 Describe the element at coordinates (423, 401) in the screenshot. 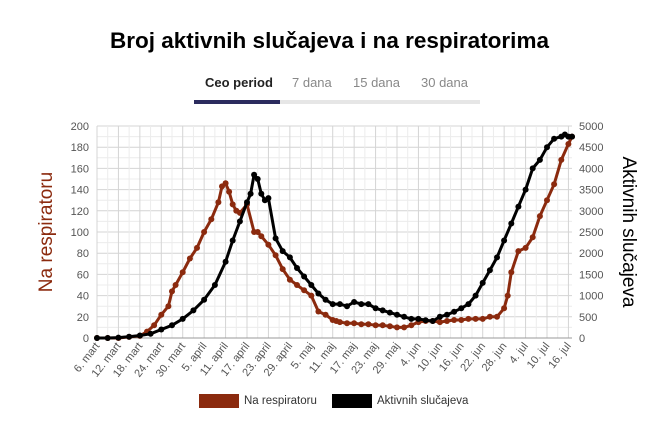

I see `legend-label-active: Aktivnih slučajeva` at that location.